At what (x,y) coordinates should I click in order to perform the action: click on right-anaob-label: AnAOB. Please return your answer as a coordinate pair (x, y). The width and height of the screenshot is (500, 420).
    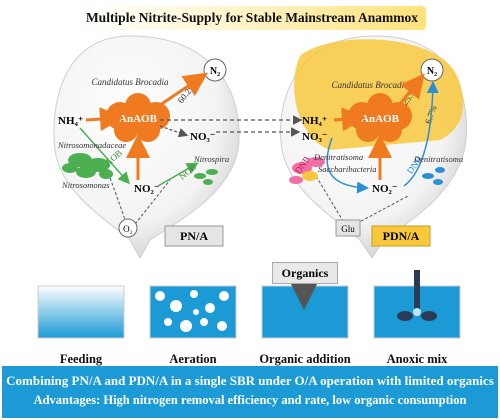
    Looking at the image, I should click on (380, 119).